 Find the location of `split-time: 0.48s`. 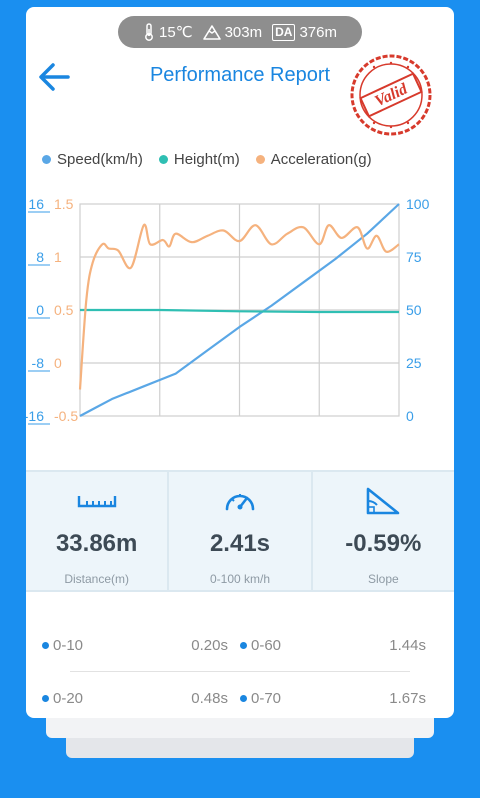

split-time: 0.48s is located at coordinates (209, 698).